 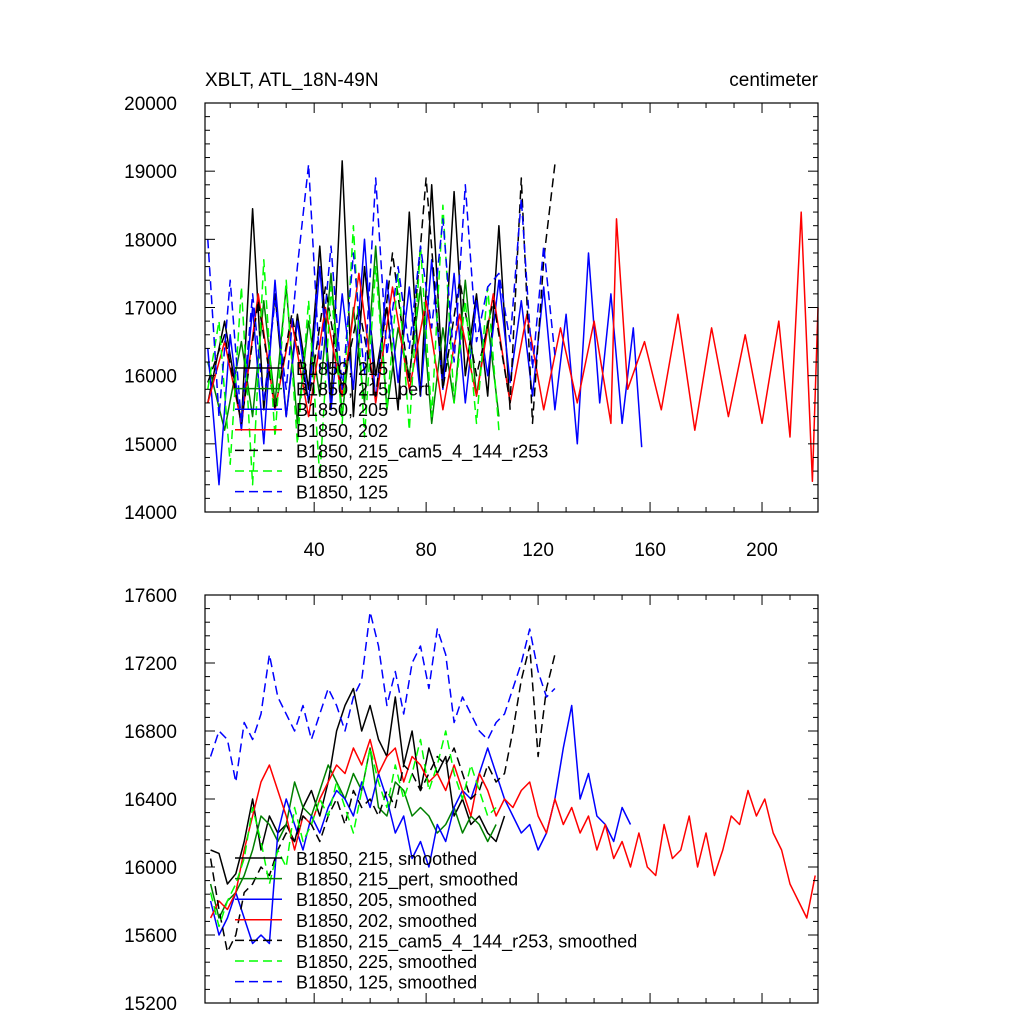 I want to click on legend-label-2: B1850, 215_pert, so click(x=362, y=390).